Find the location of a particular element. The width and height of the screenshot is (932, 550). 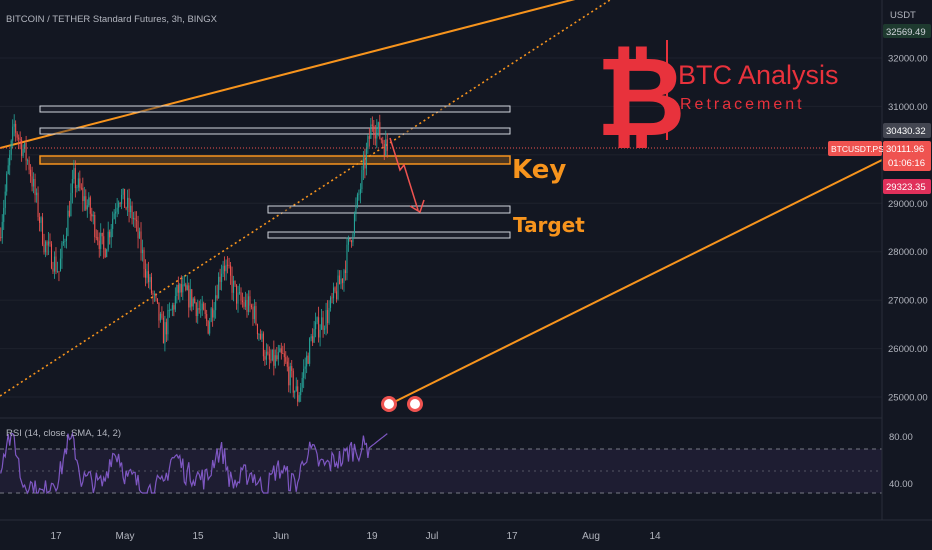

key-label: Key is located at coordinates (539, 170).